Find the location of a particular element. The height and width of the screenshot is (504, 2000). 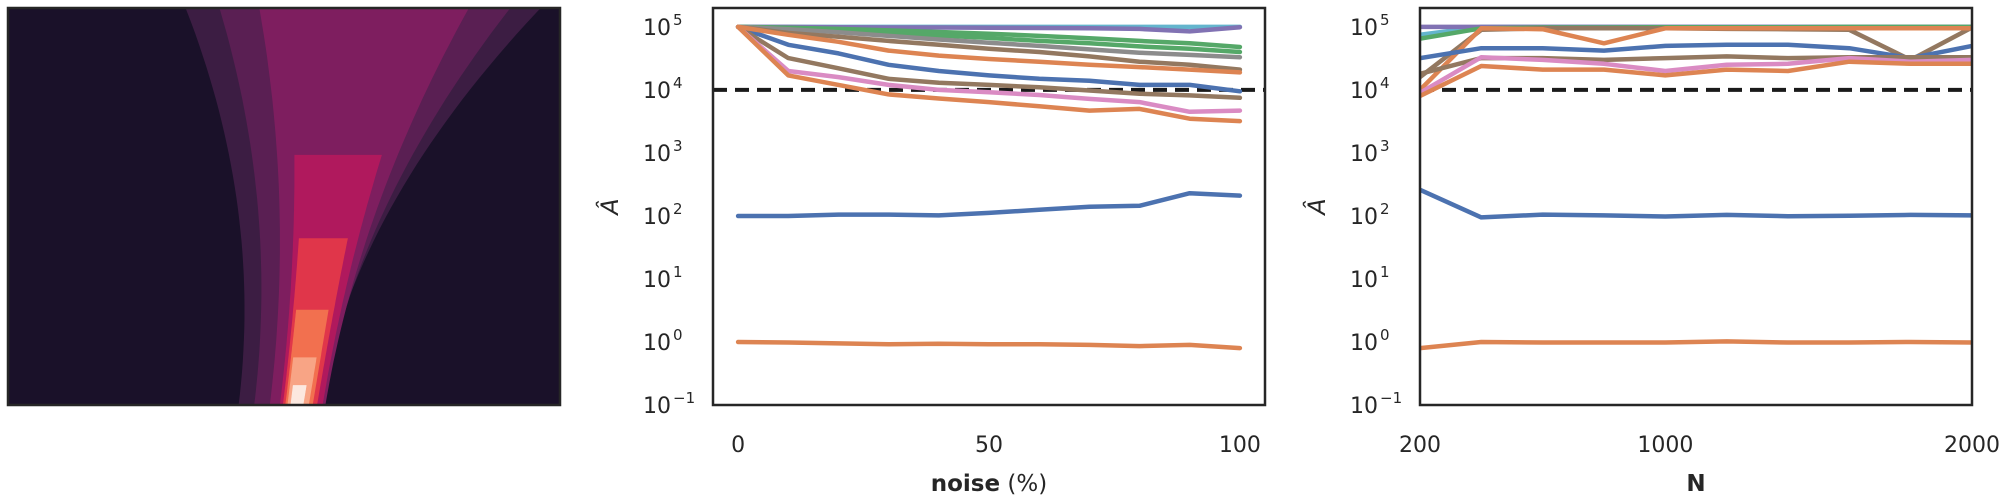

noise-plot-ytick-exponent: −1 is located at coordinates (684, 398).